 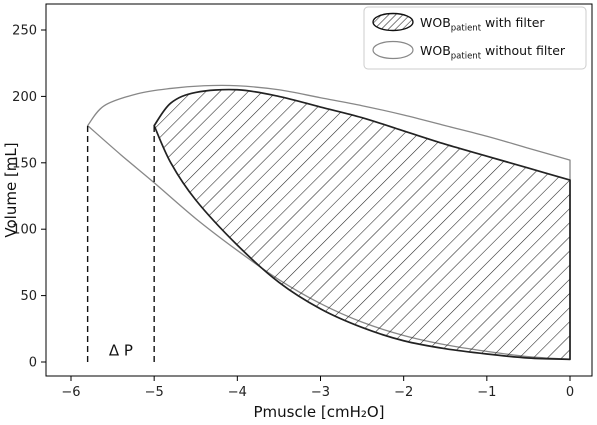 I want to click on y-tick-label-1: 50, so click(x=28, y=296).